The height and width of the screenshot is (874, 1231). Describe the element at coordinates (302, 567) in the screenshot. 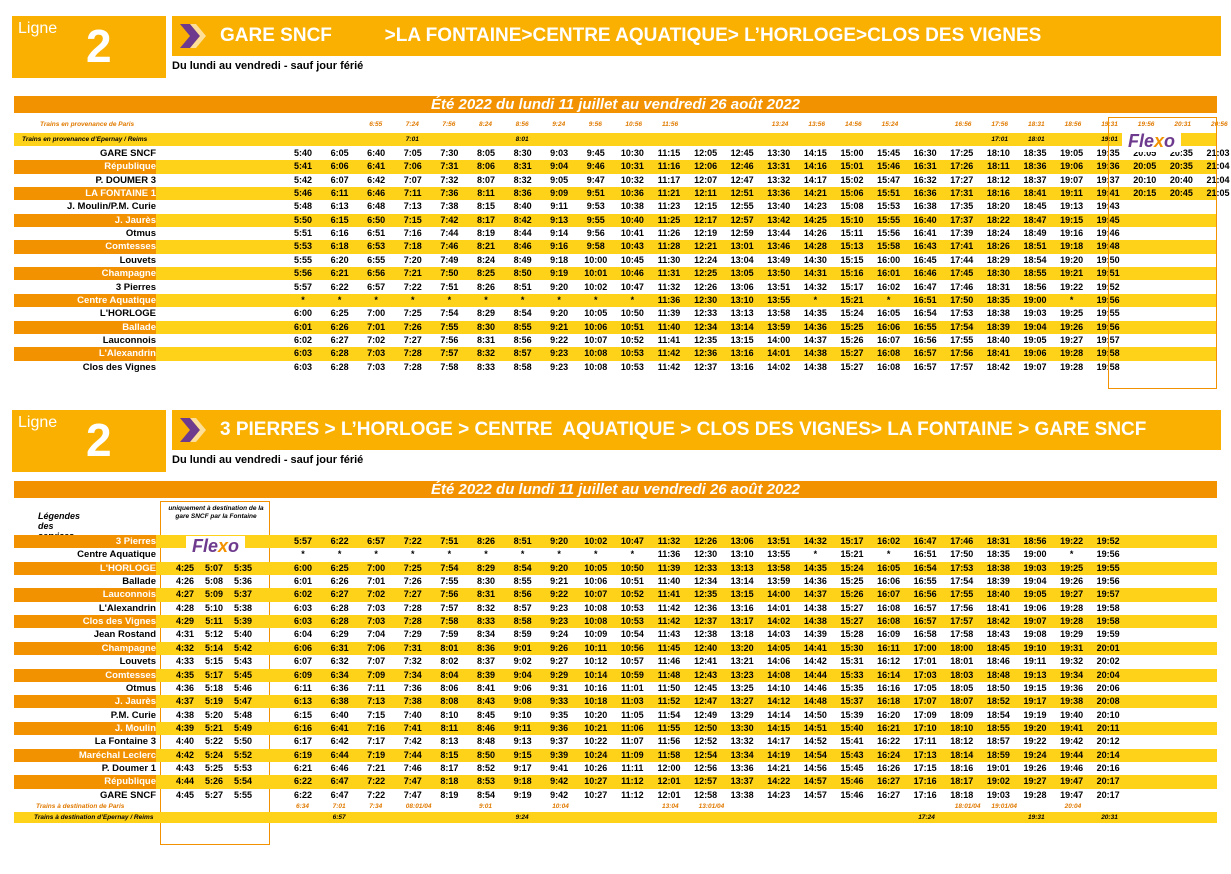

I see `time-cell: 6:00` at that location.